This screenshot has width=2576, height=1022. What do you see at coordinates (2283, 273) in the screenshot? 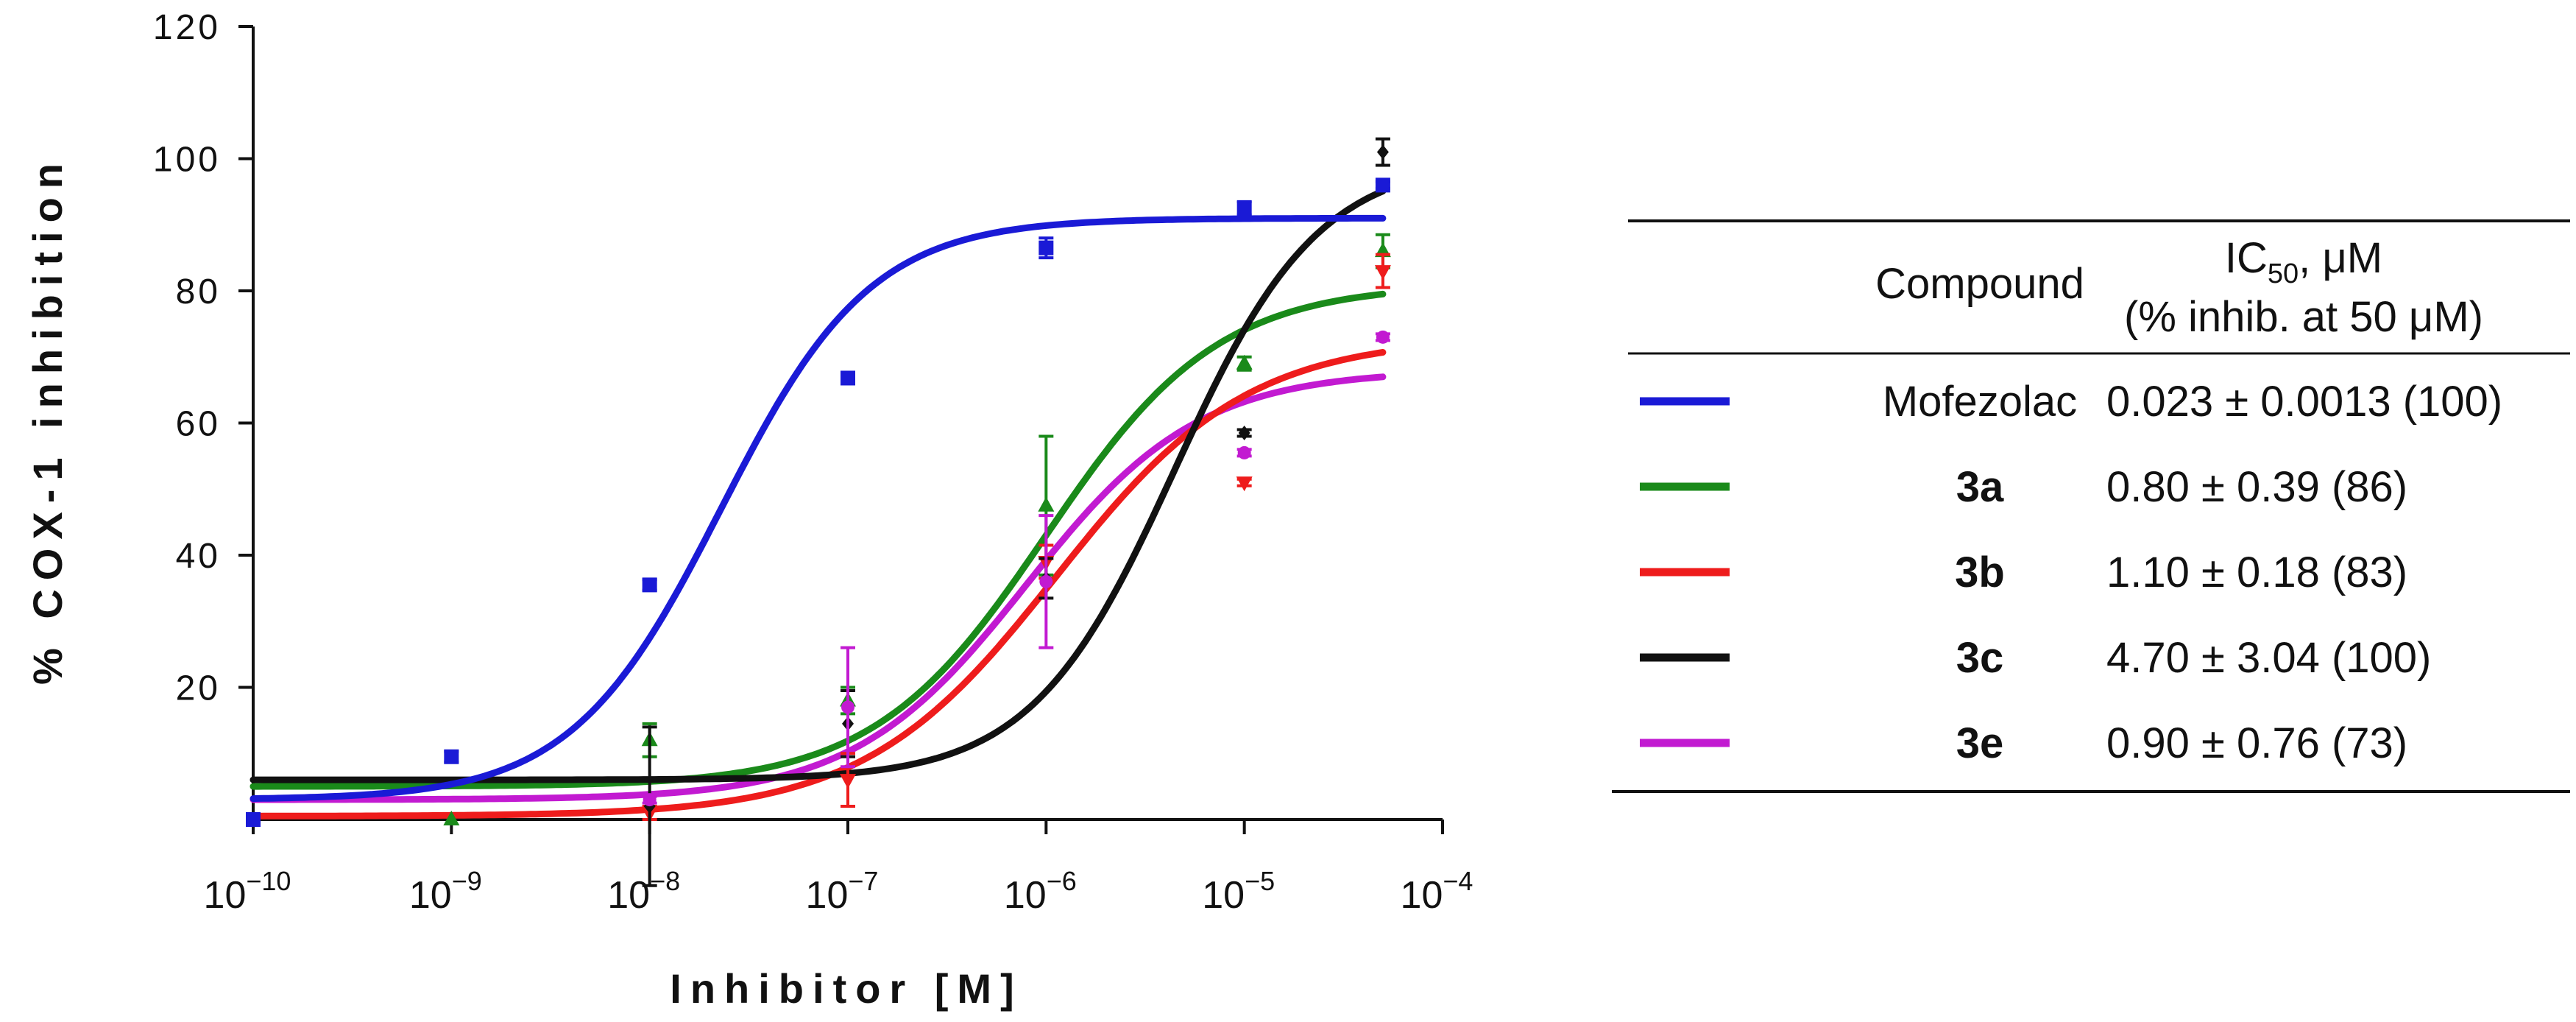
I see `ic50-subscript: 50` at bounding box center [2283, 273].